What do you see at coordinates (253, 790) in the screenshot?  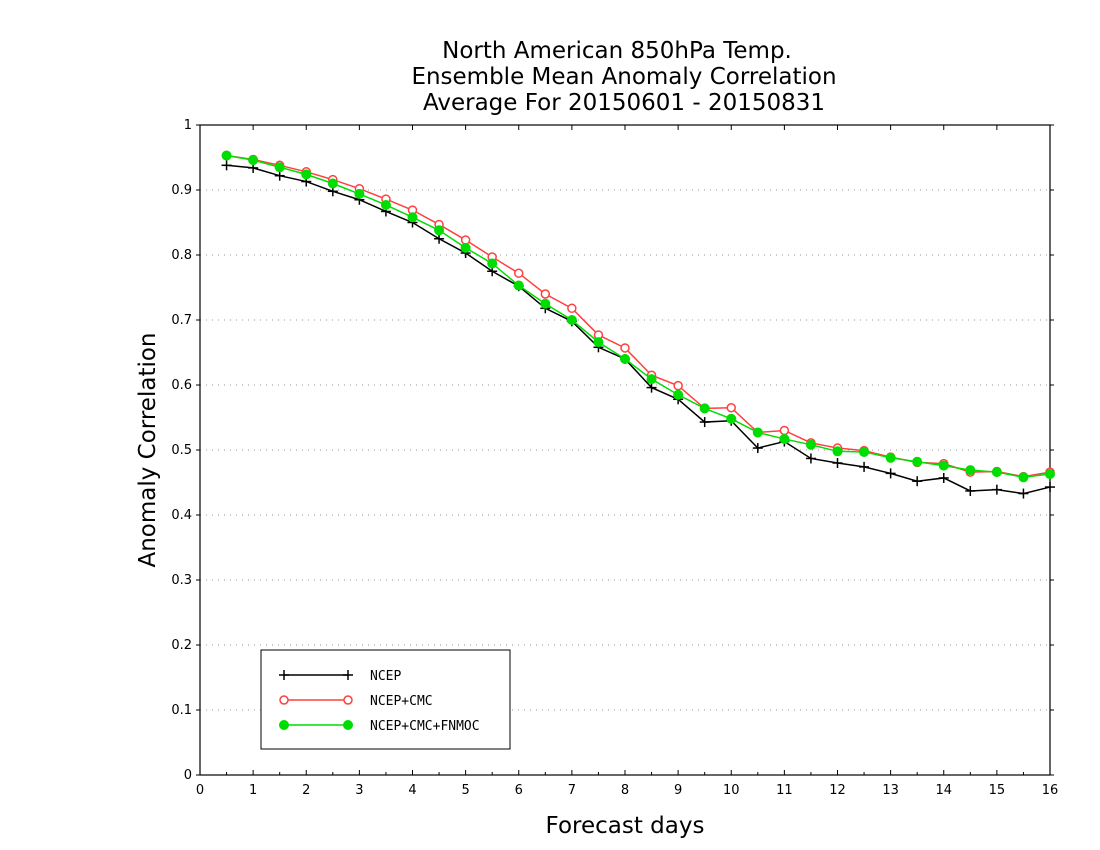 I see `x-tick-label: 1` at bounding box center [253, 790].